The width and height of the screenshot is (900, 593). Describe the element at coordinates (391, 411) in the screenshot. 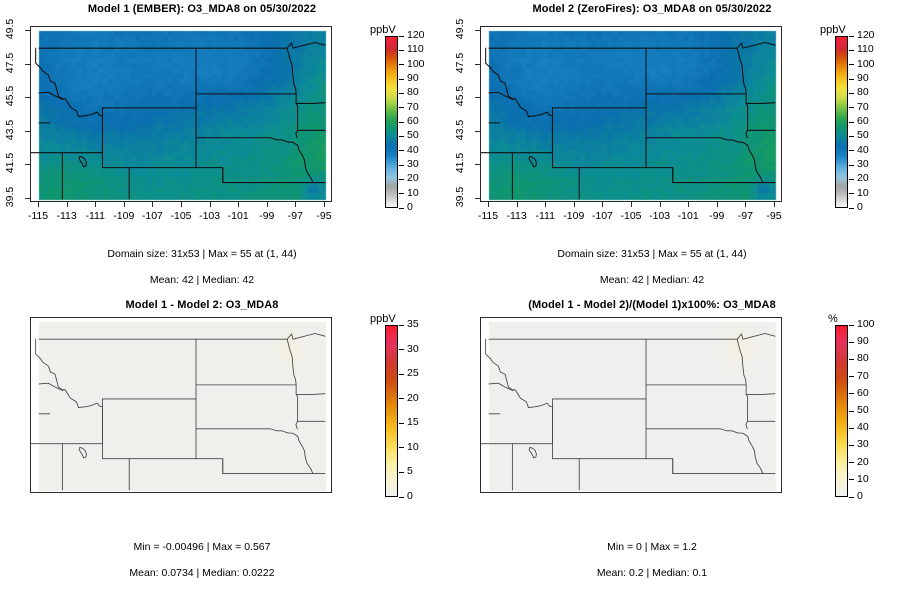

I see `colorbar-gradient-difference` at that location.